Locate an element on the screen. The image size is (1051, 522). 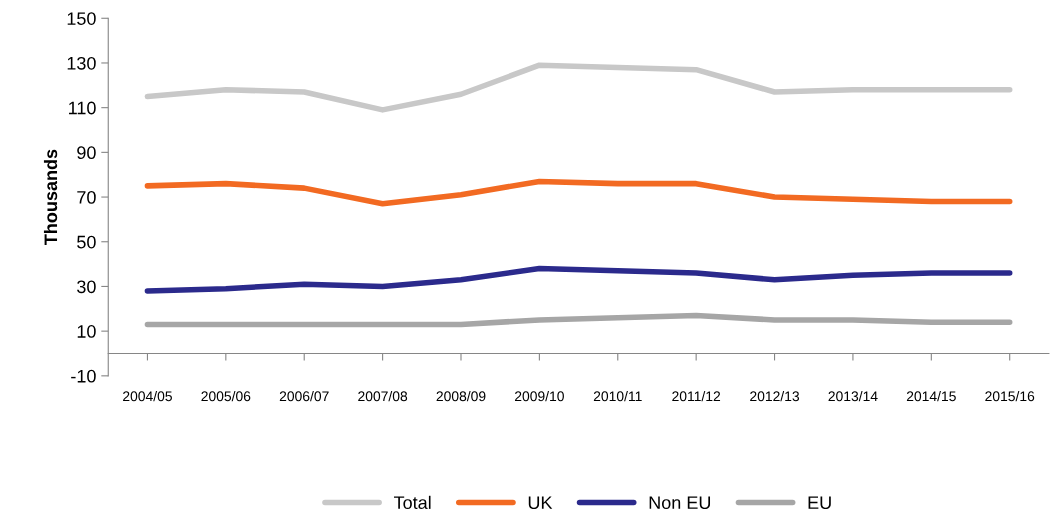
x-tick-label: 2011/12 is located at coordinates (696, 396).